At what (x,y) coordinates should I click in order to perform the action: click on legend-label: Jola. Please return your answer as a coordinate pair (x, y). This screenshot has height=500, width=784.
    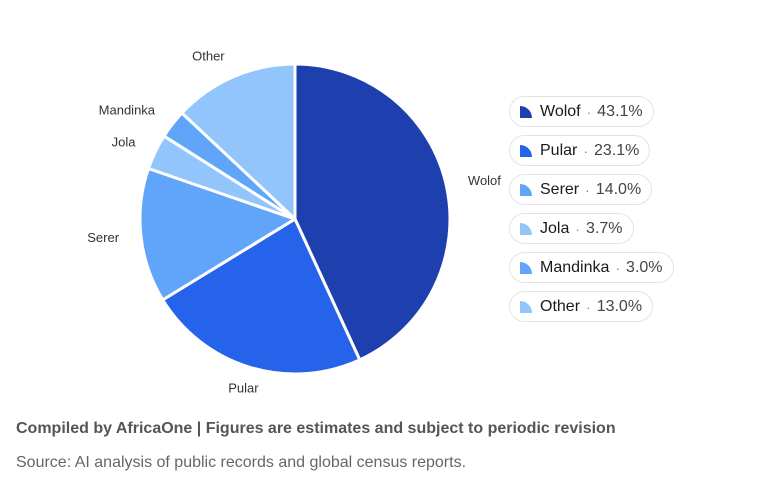
    Looking at the image, I should click on (555, 228).